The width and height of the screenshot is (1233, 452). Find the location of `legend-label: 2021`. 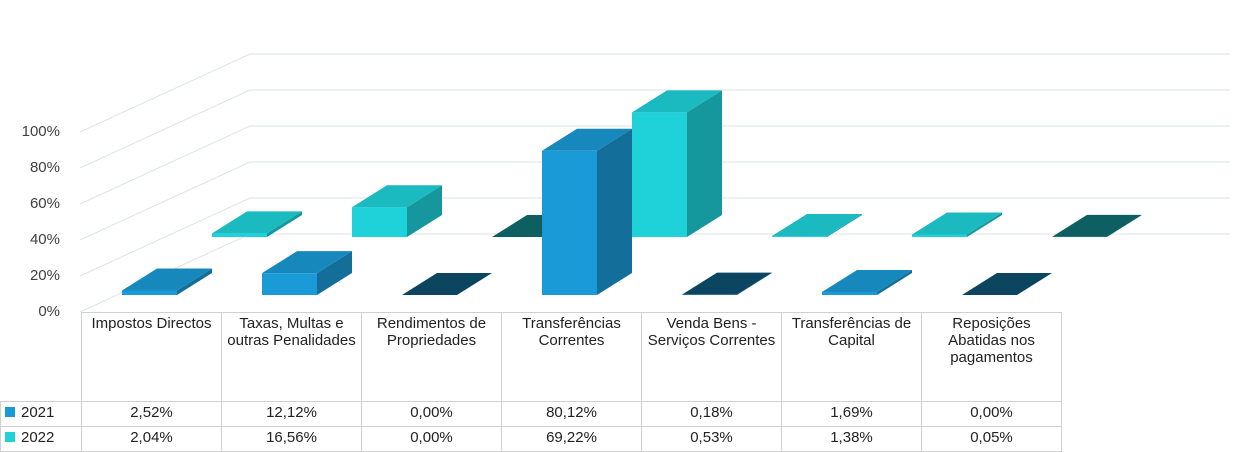

legend-label: 2021 is located at coordinates (38, 412).